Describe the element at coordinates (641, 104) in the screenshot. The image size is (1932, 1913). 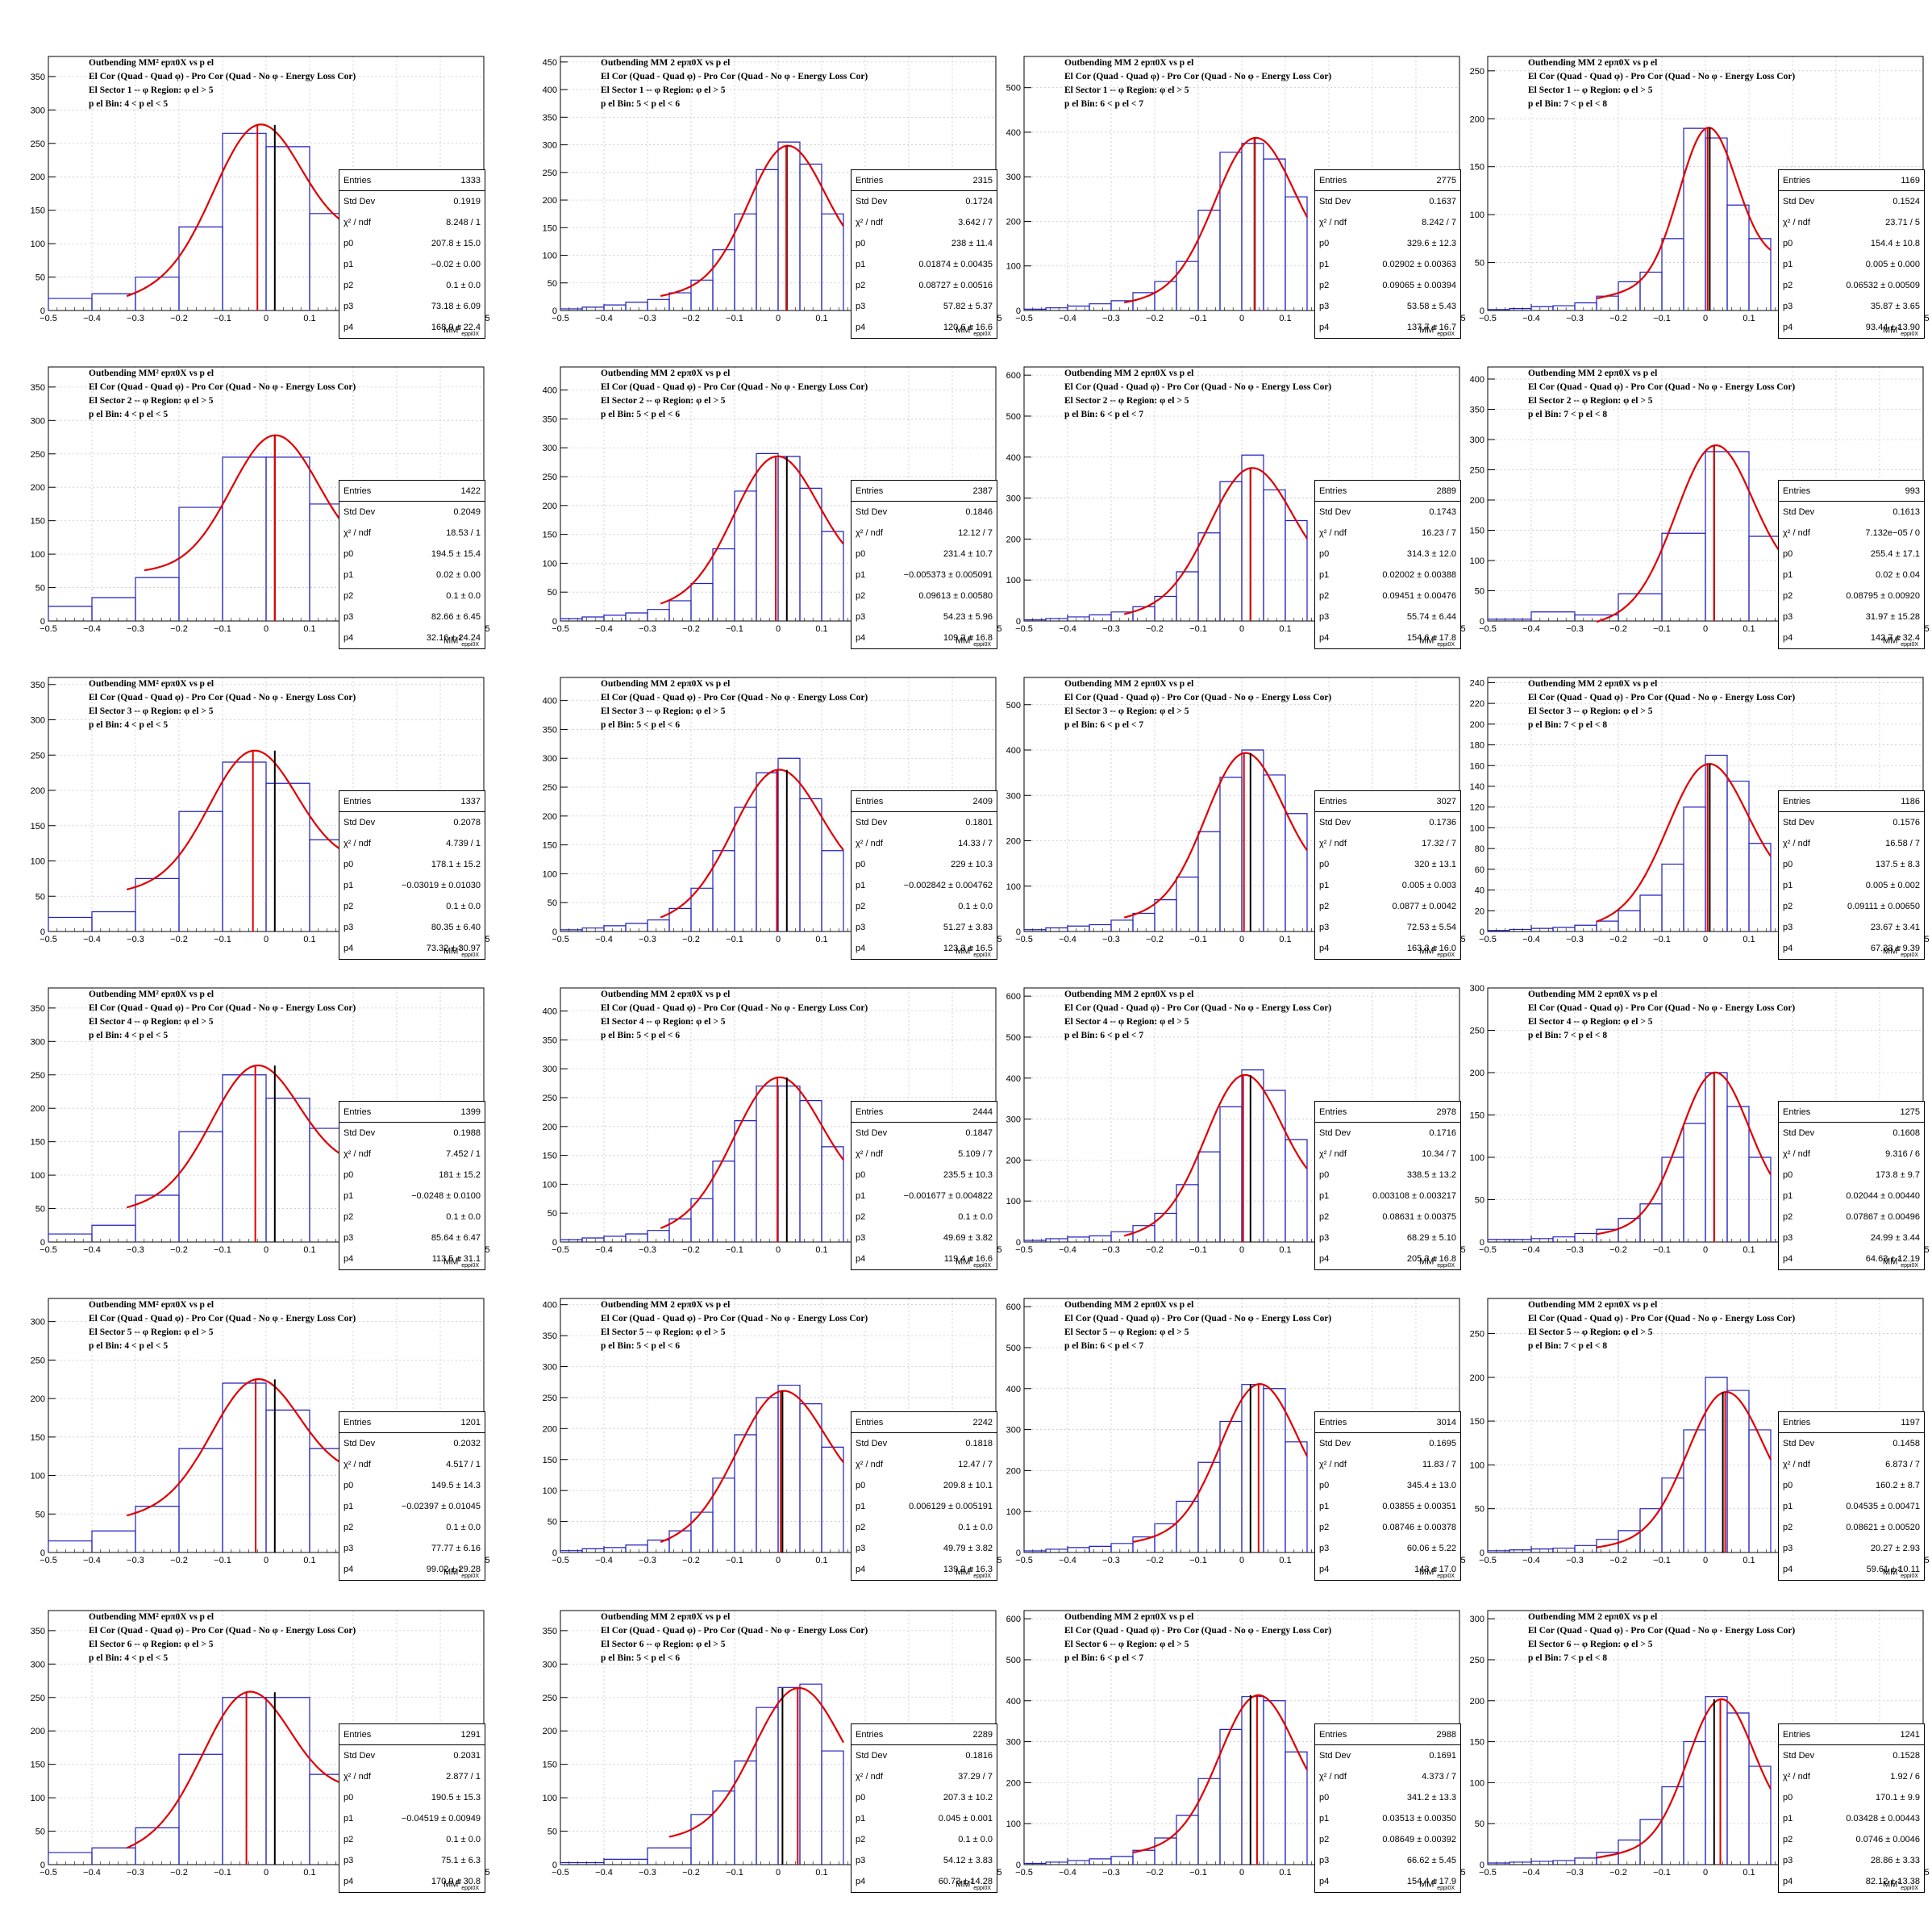
I see `panel-title-line: p el Bin: 5 < p el < 6` at that location.